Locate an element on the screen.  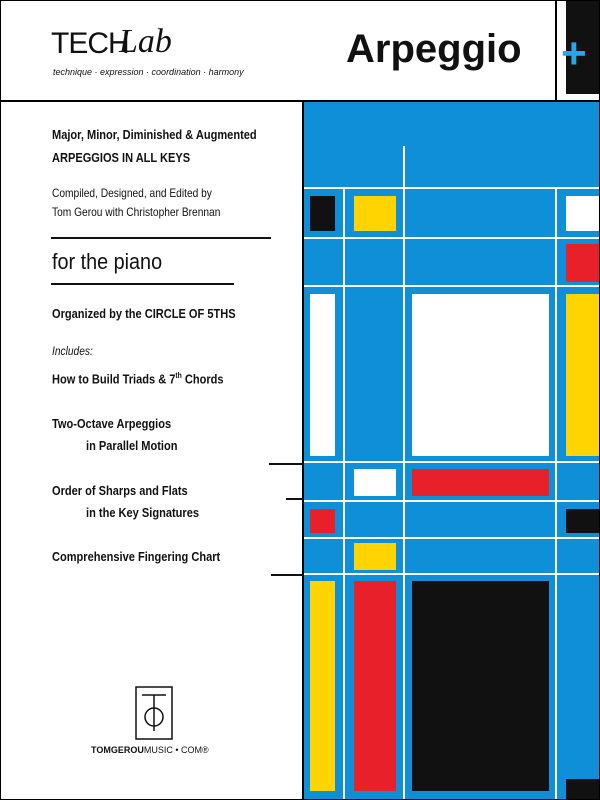
title: Arpeggio is located at coordinates (434, 49).